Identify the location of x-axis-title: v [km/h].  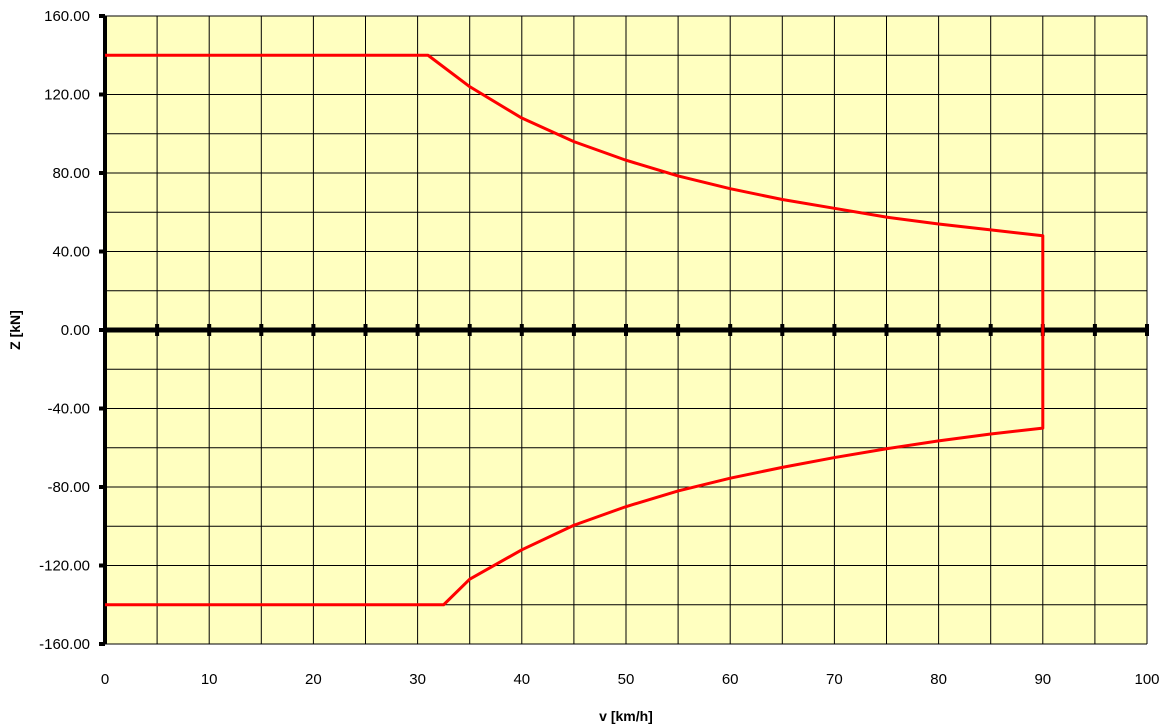
(626, 716).